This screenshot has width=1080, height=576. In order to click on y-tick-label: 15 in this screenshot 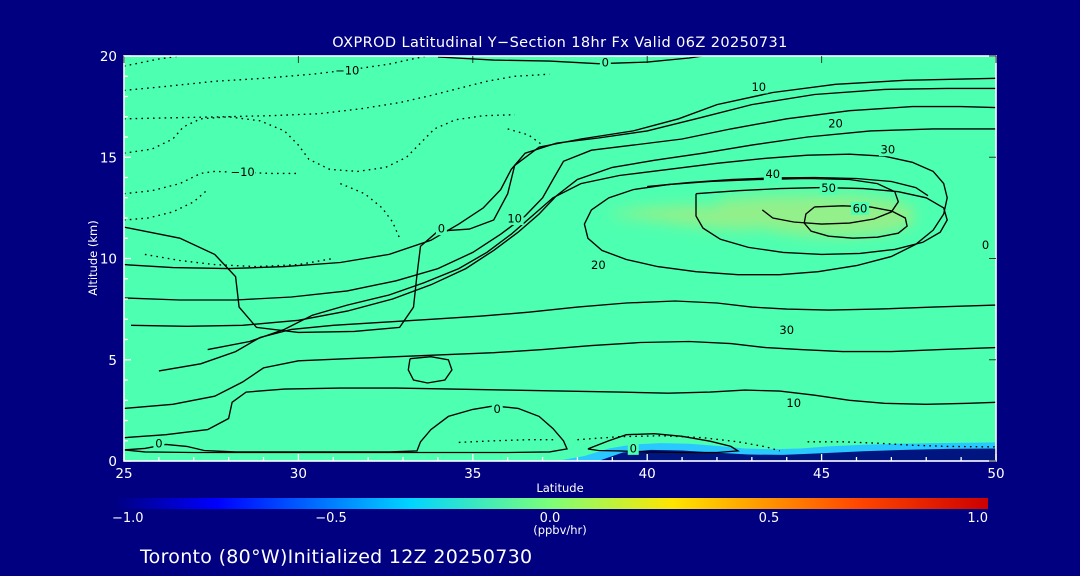, I will do `click(108, 158)`.